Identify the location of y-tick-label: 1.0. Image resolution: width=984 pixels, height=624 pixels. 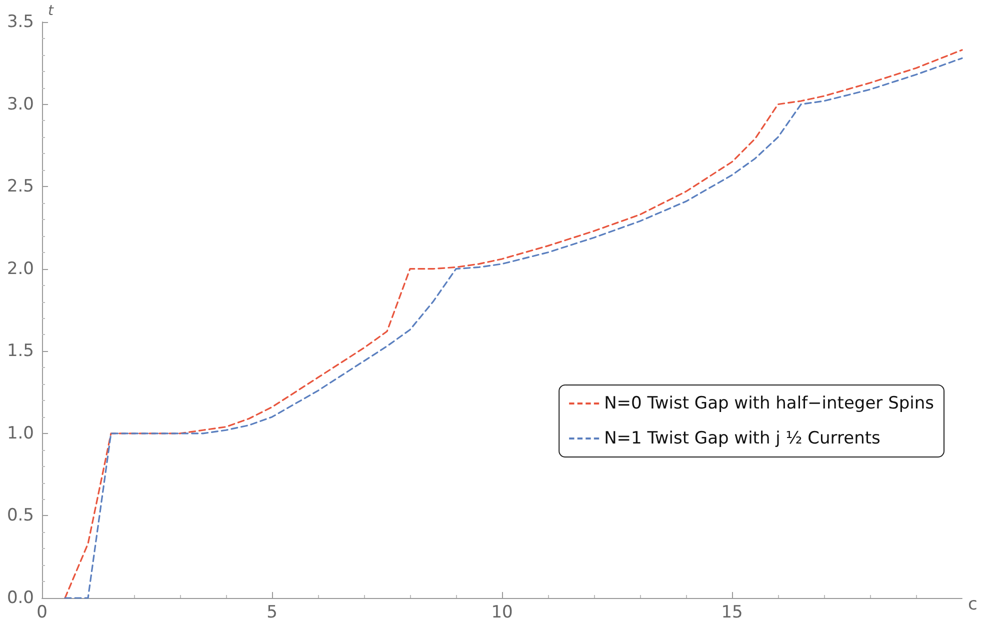
(20, 433).